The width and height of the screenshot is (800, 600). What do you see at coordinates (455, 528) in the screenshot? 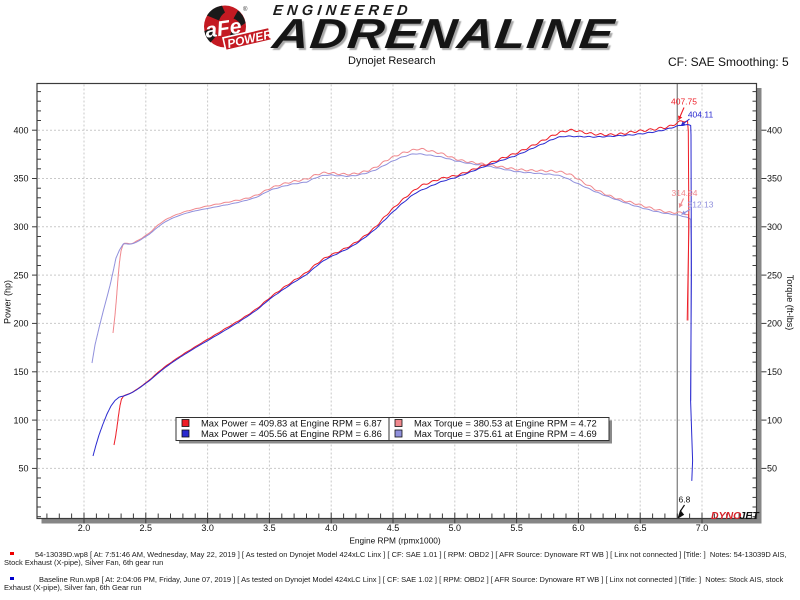
I see `svg-text: 5.0` at bounding box center [455, 528].